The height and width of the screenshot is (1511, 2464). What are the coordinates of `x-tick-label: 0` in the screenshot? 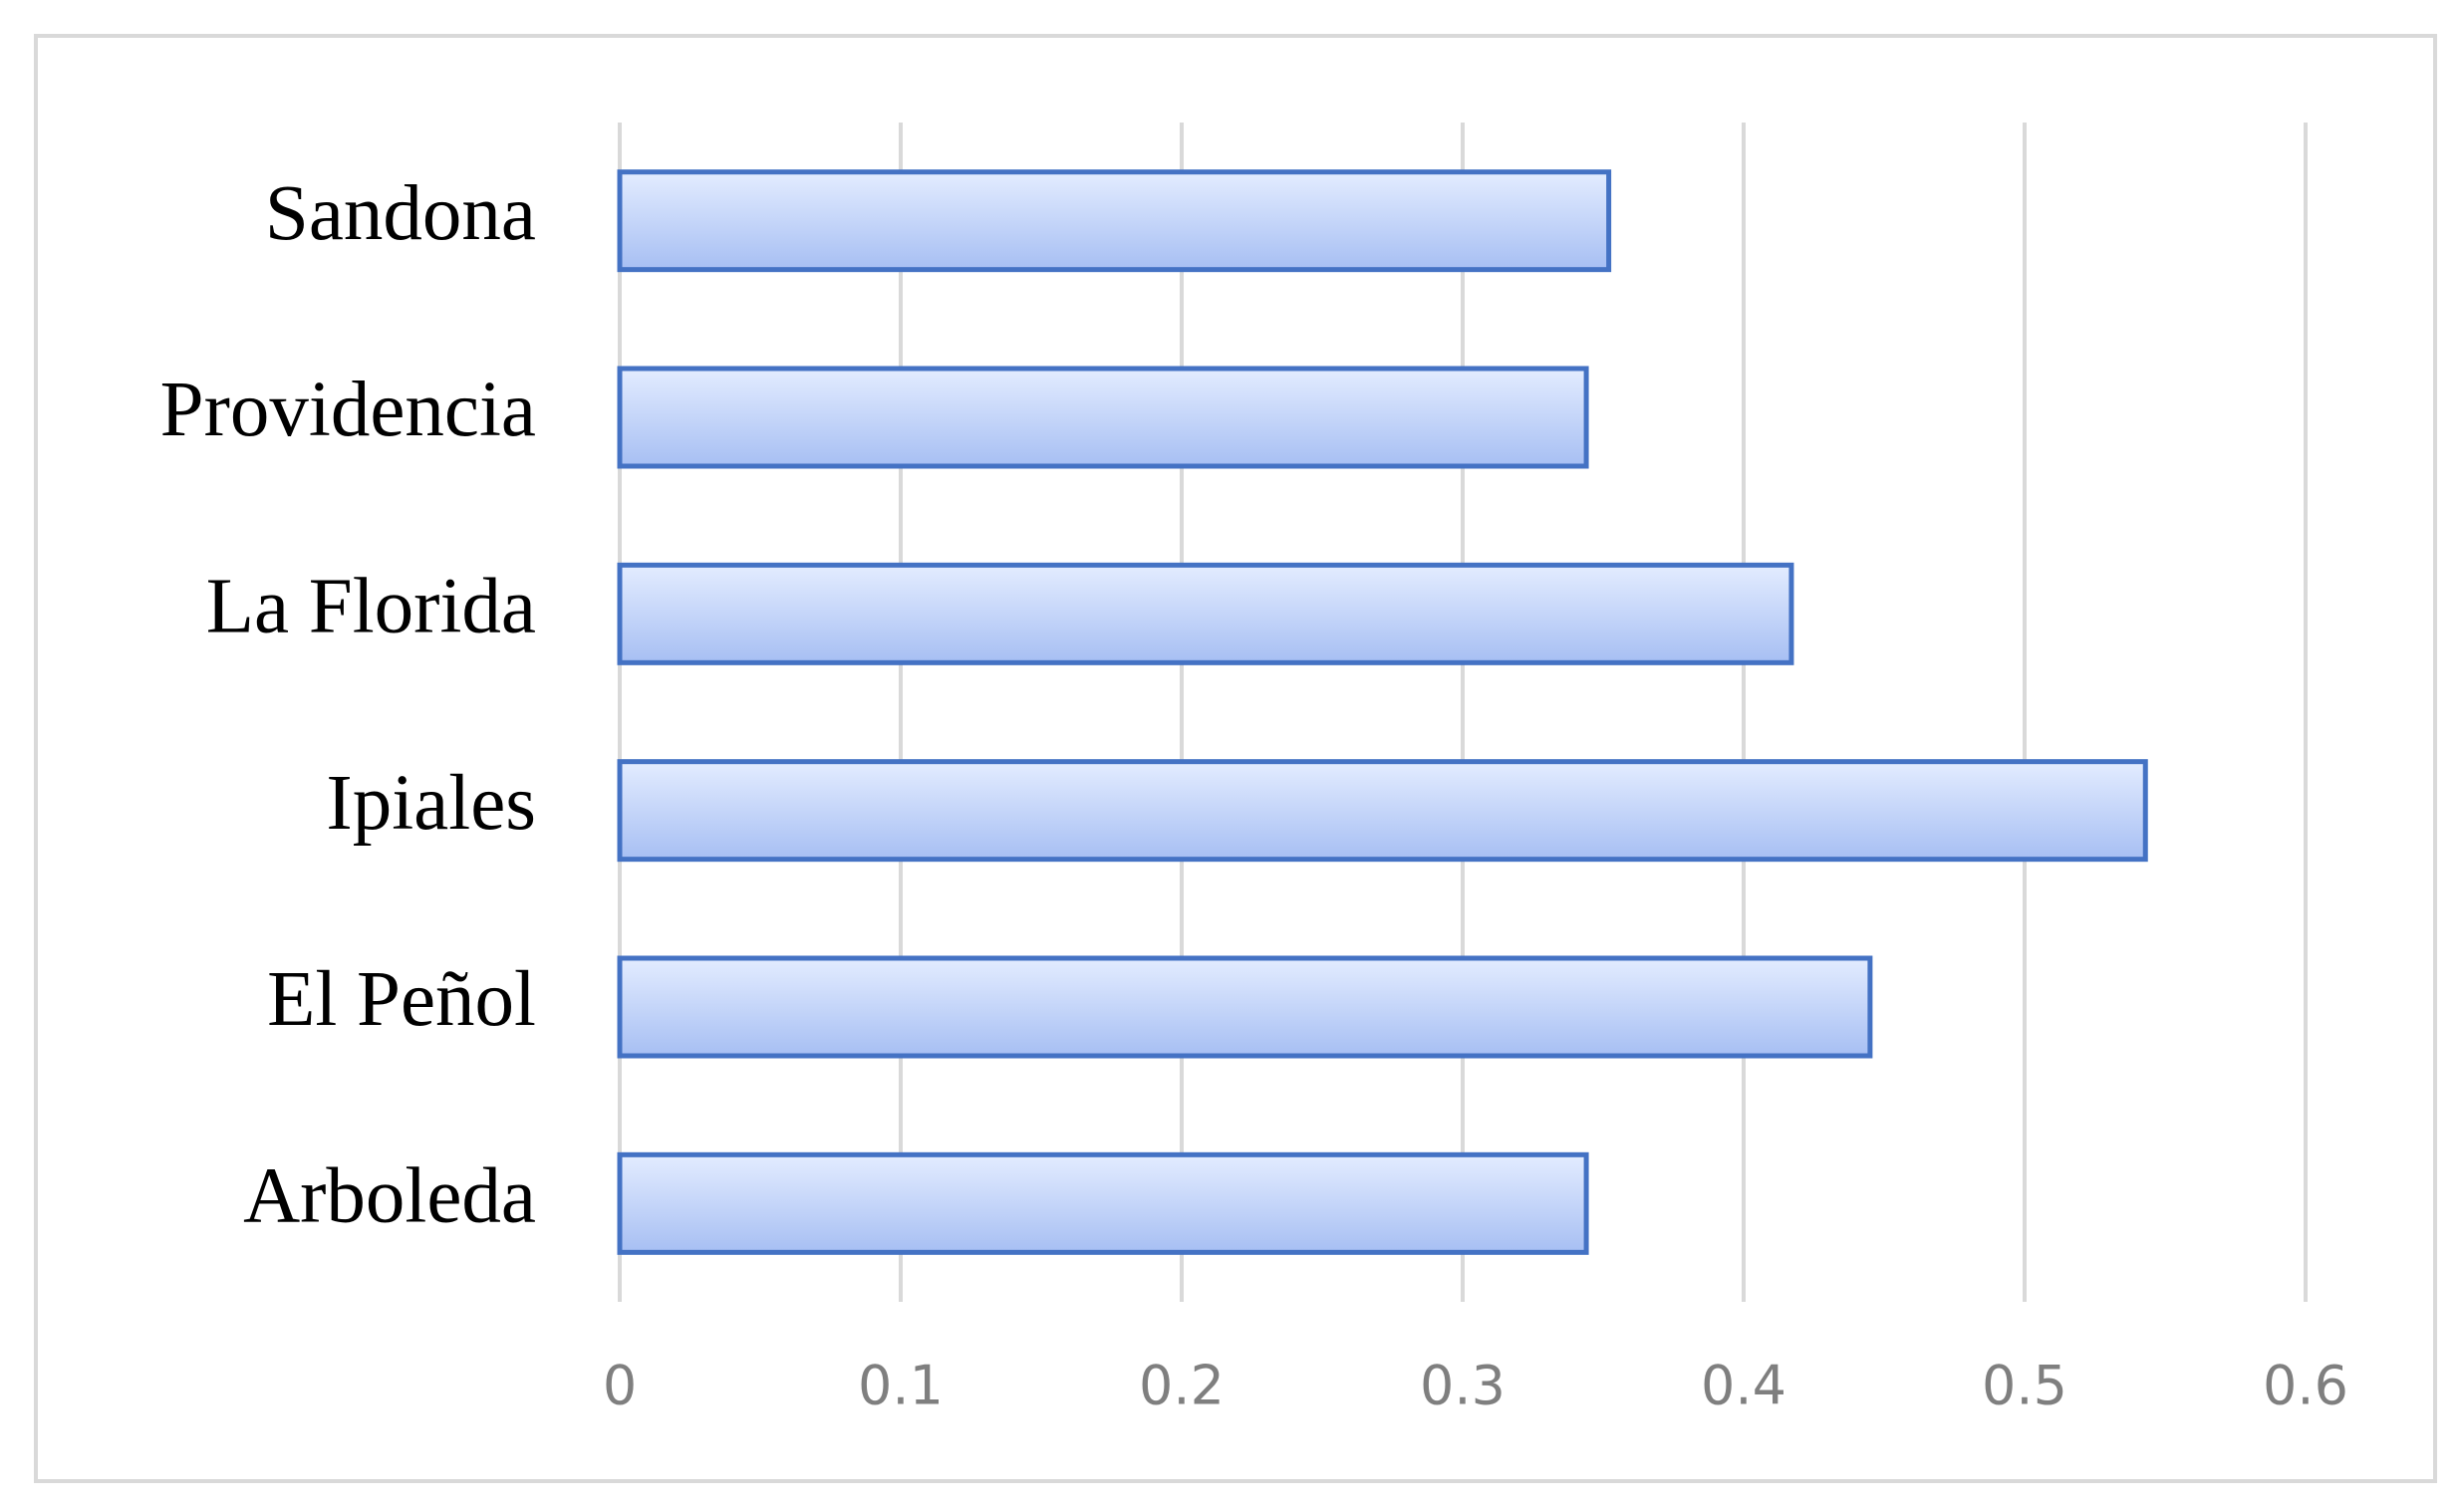 It's located at (620, 1386).